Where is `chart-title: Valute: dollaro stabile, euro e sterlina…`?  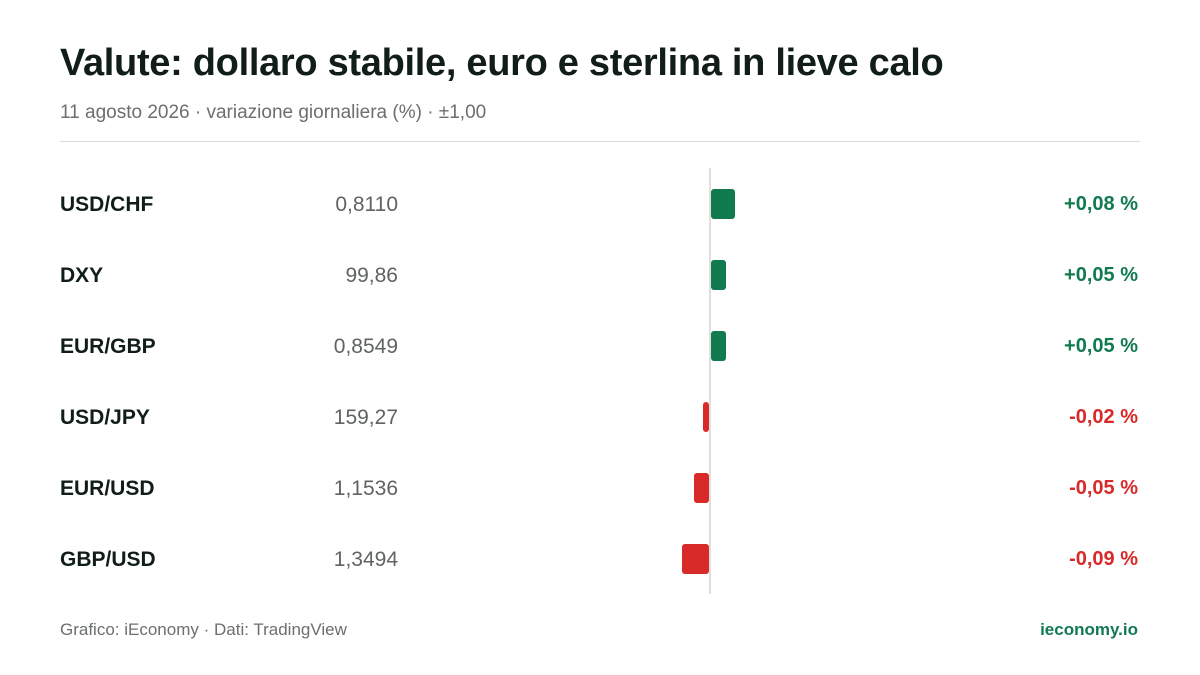
chart-title: Valute: dollaro stabile, euro e sterlina… is located at coordinates (502, 63).